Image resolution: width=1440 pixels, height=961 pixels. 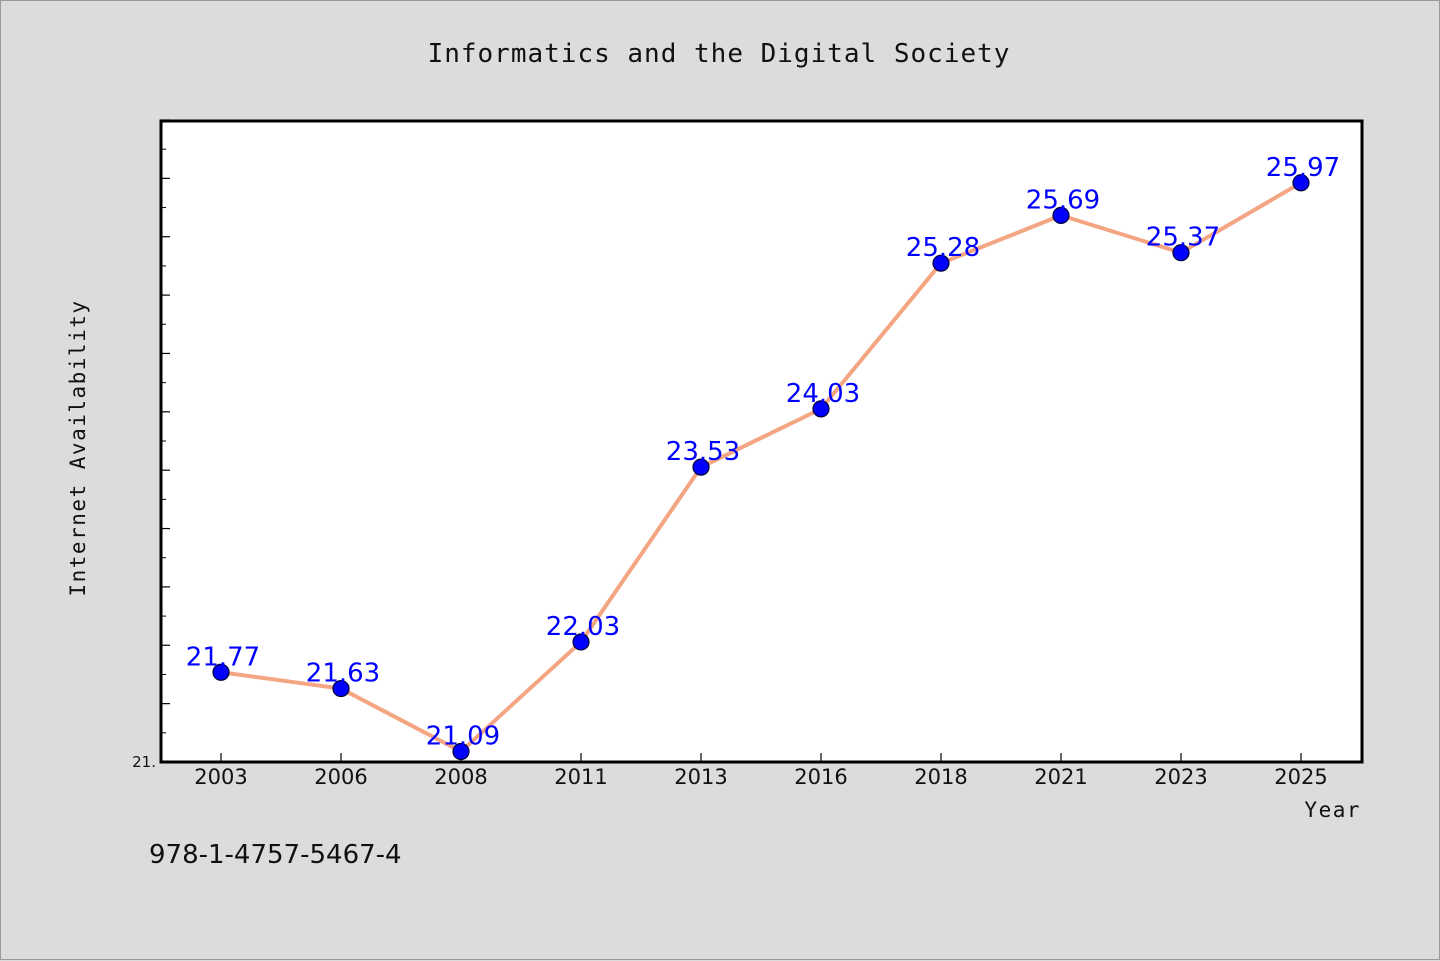 What do you see at coordinates (165, 441) in the screenshot?
I see `y-axis-ticks` at bounding box center [165, 441].